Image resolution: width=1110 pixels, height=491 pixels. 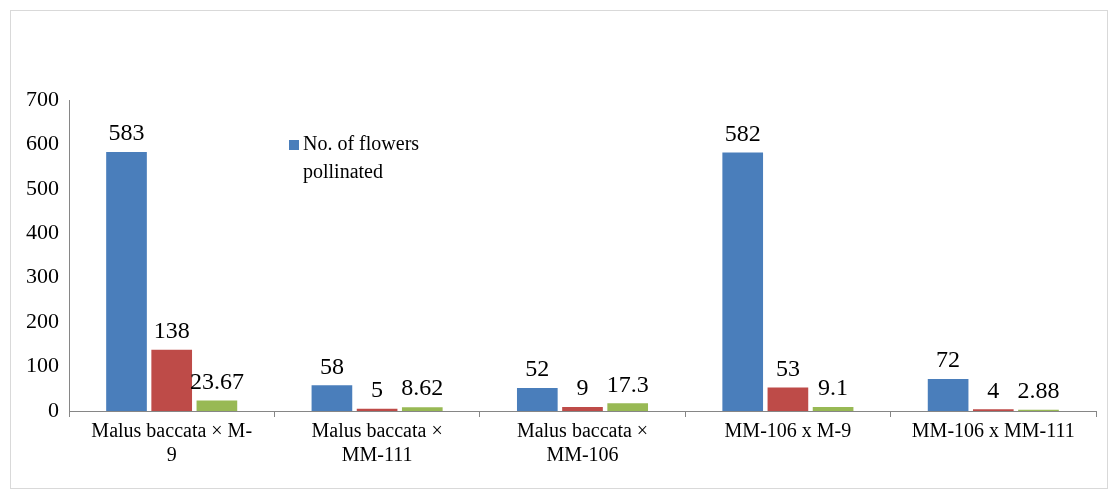 What do you see at coordinates (993, 430) in the screenshot?
I see `x-tick-label: MM-106 x MM-111` at bounding box center [993, 430].